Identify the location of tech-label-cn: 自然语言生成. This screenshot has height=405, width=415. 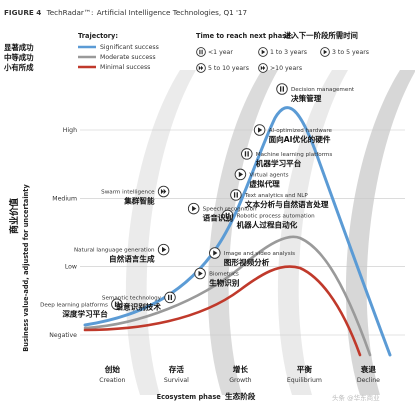
(132, 259).